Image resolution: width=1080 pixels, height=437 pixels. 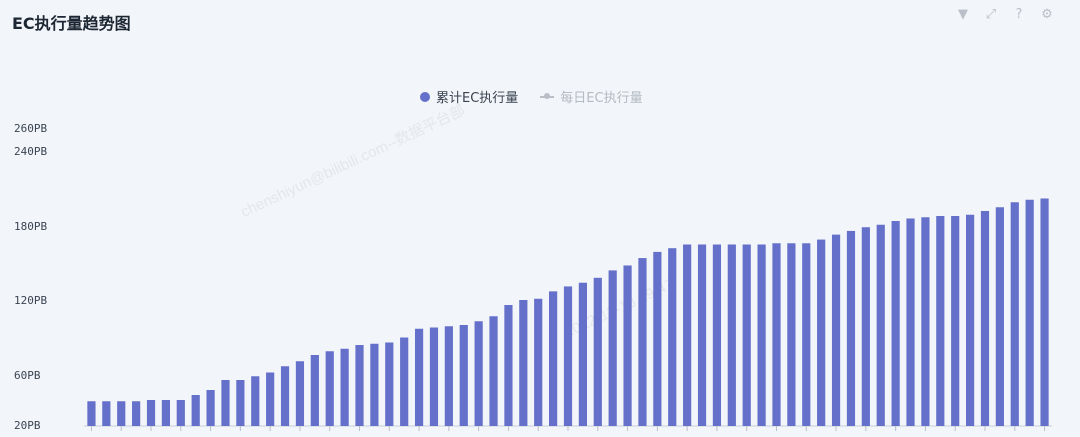 What do you see at coordinates (30, 128) in the screenshot?
I see `y-tick-label: 260PB` at bounding box center [30, 128].